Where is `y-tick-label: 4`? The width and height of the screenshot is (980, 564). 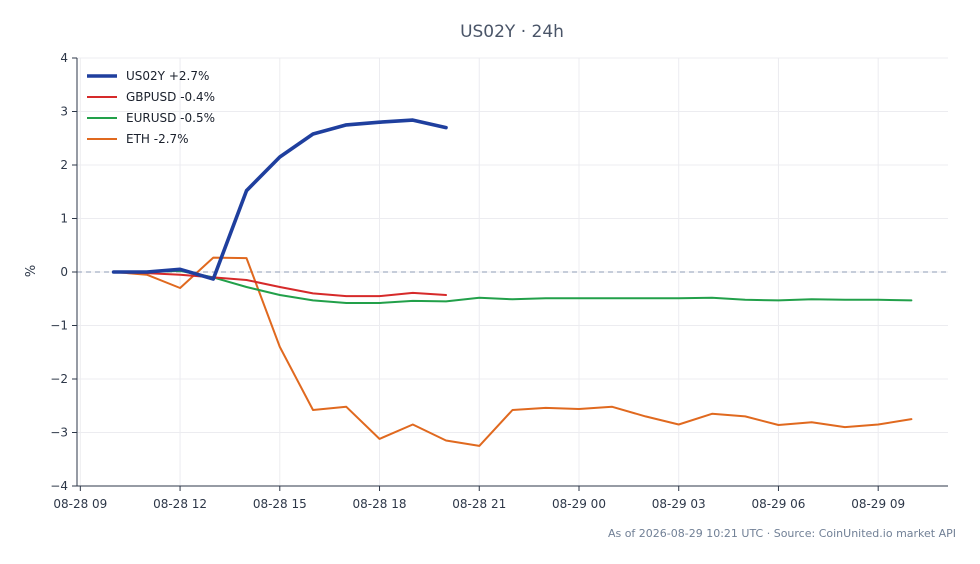
y-tick-label: 4 is located at coordinates (64, 58).